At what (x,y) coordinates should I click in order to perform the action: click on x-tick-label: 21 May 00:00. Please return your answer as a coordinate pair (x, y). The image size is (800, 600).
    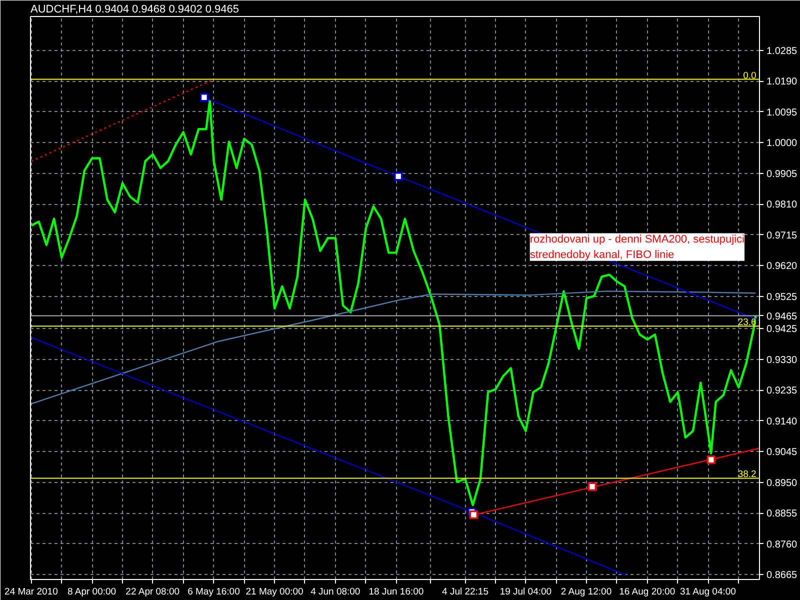
    Looking at the image, I should click on (275, 592).